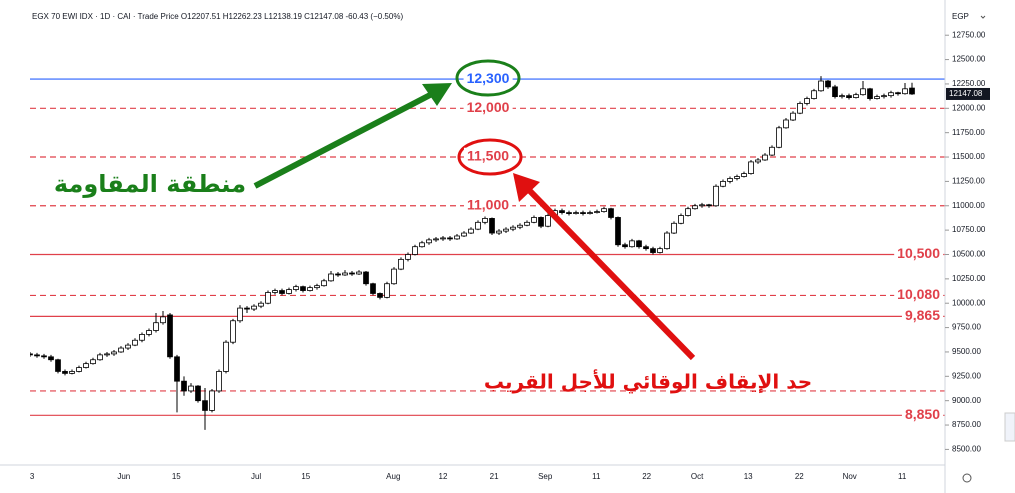  What do you see at coordinates (969, 229) in the screenshot?
I see `y-tick-label: 10750.00` at bounding box center [969, 229].